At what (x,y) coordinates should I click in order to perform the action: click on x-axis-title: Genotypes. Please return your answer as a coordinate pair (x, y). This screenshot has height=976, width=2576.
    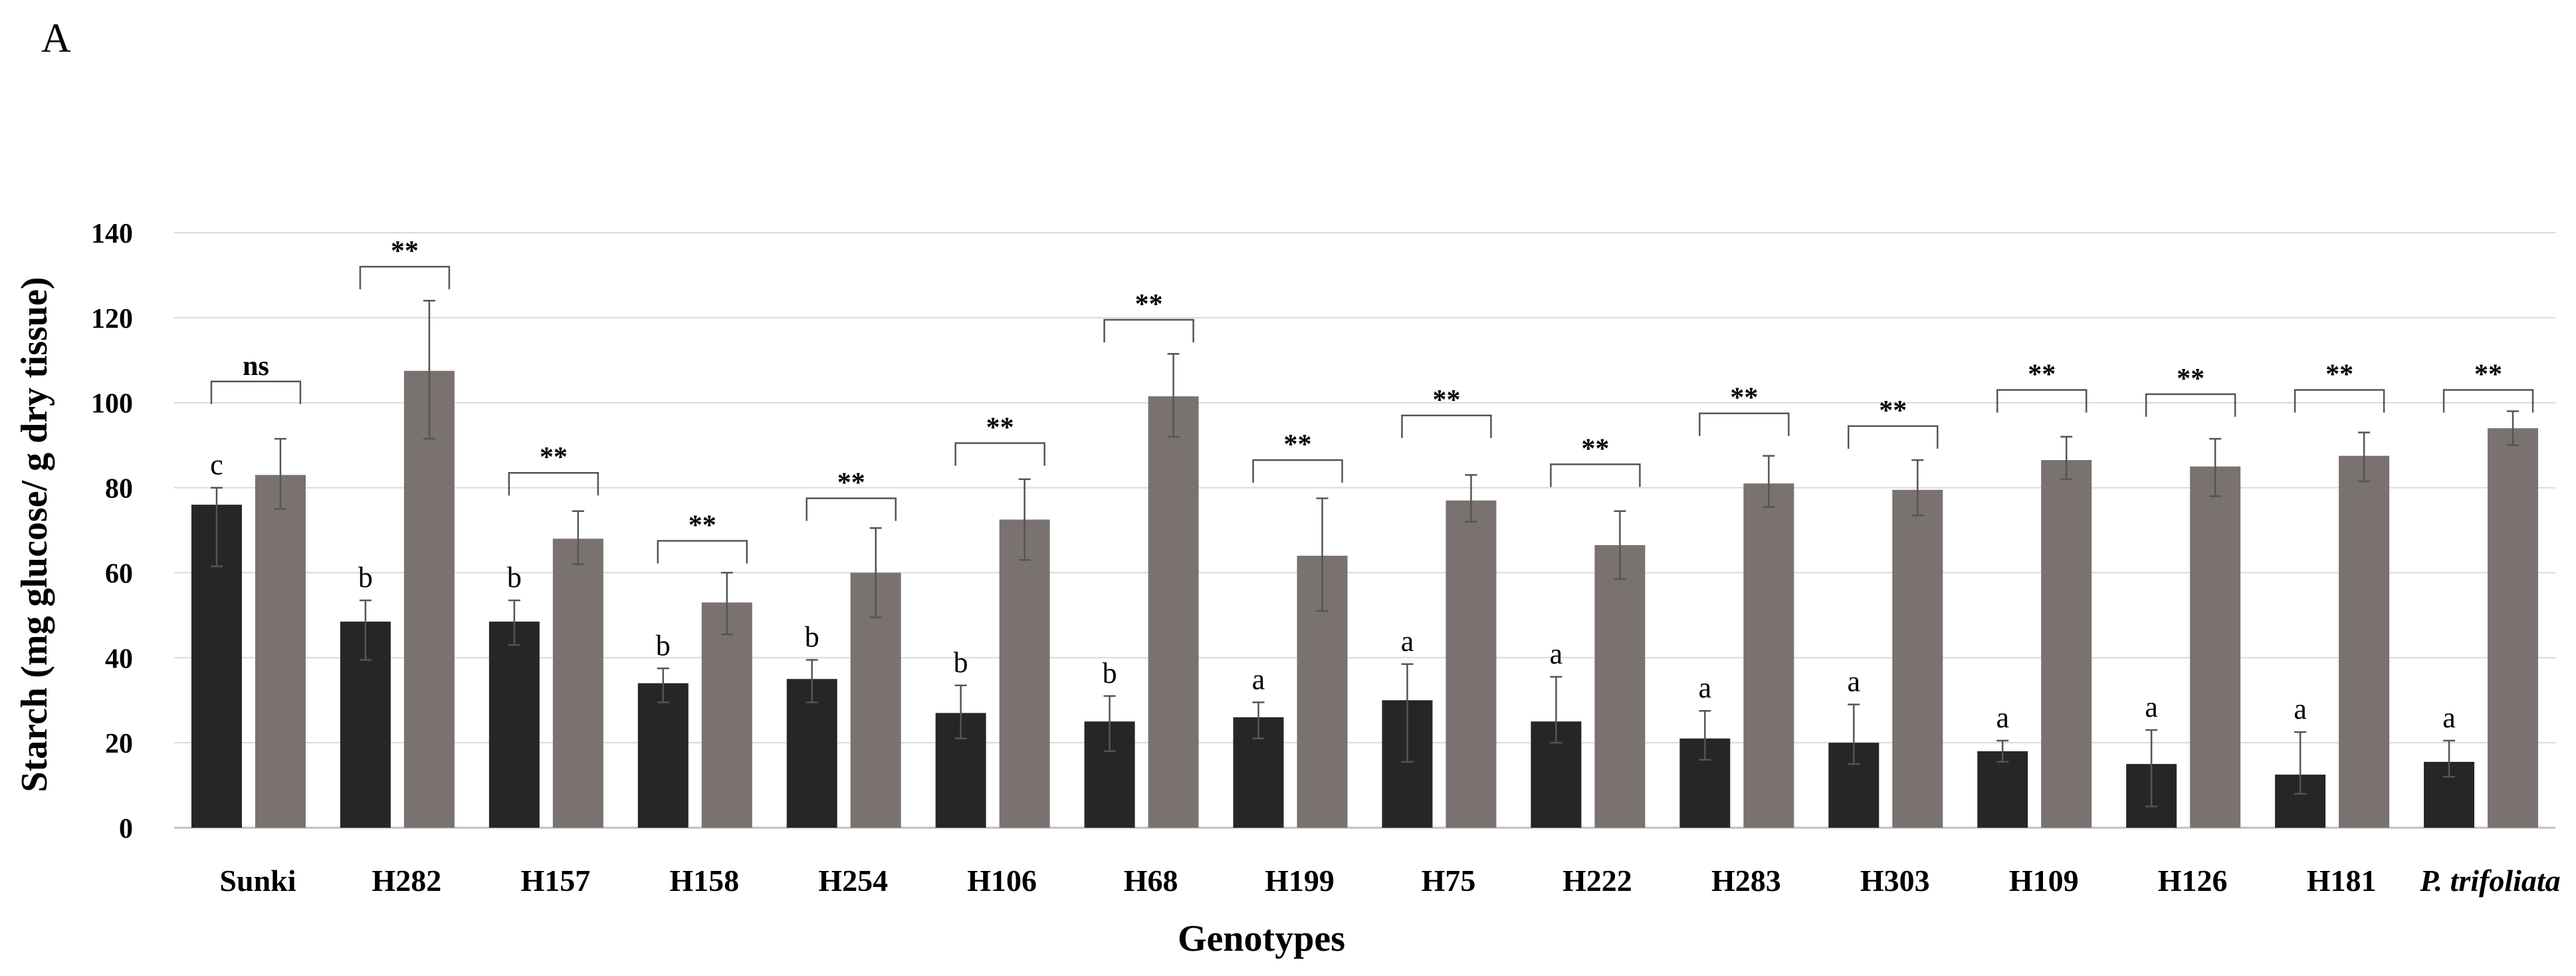
    Looking at the image, I should click on (1261, 938).